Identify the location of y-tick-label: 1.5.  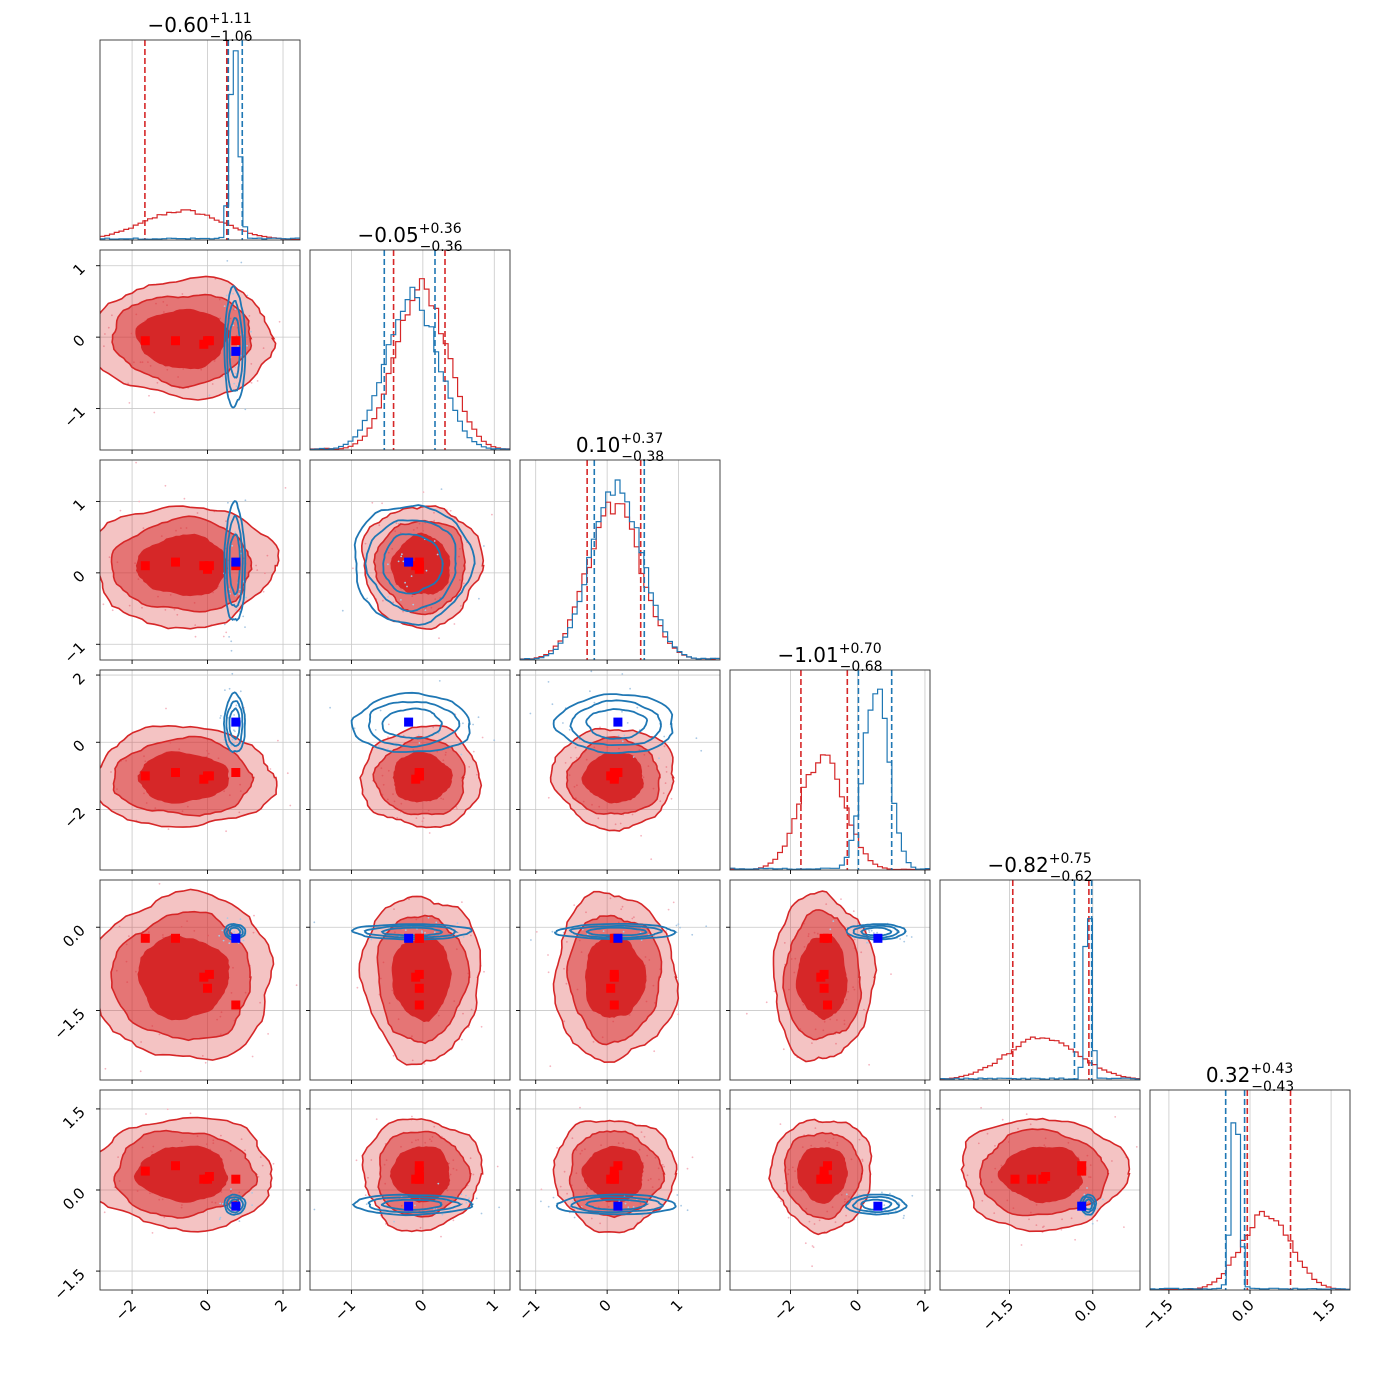
(74, 1118).